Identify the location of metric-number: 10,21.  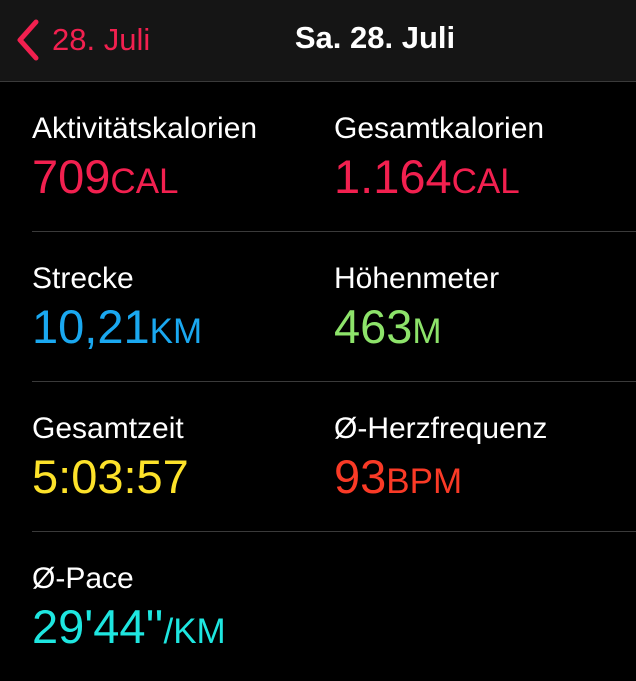
(91, 326).